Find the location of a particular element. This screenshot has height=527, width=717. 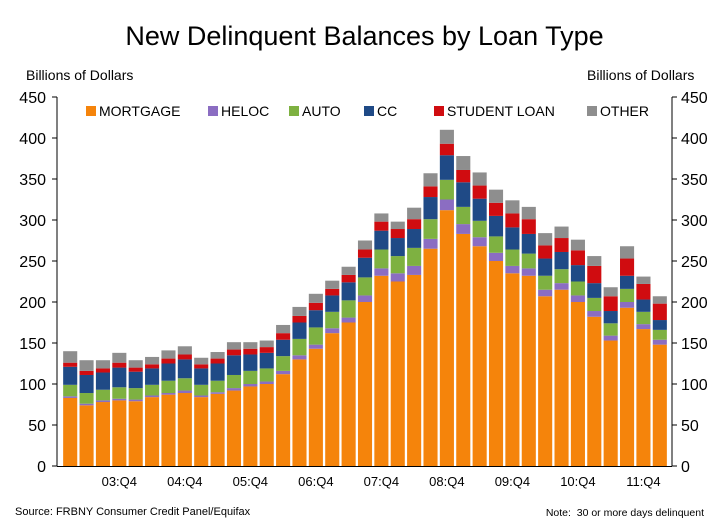

y-tick-label-left: 100 is located at coordinates (32, 385).